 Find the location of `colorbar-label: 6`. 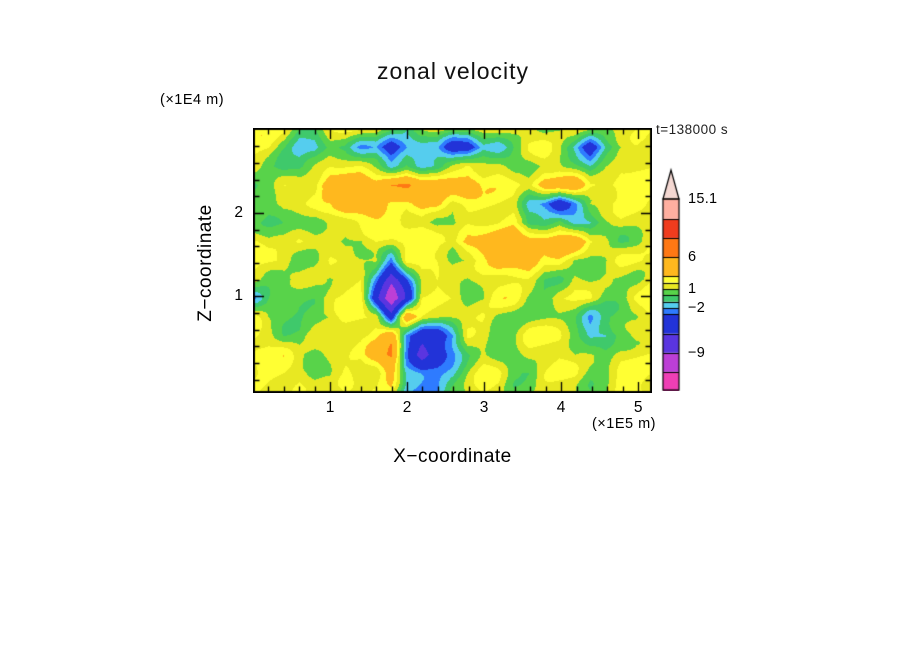

colorbar-label: 6 is located at coordinates (692, 257).